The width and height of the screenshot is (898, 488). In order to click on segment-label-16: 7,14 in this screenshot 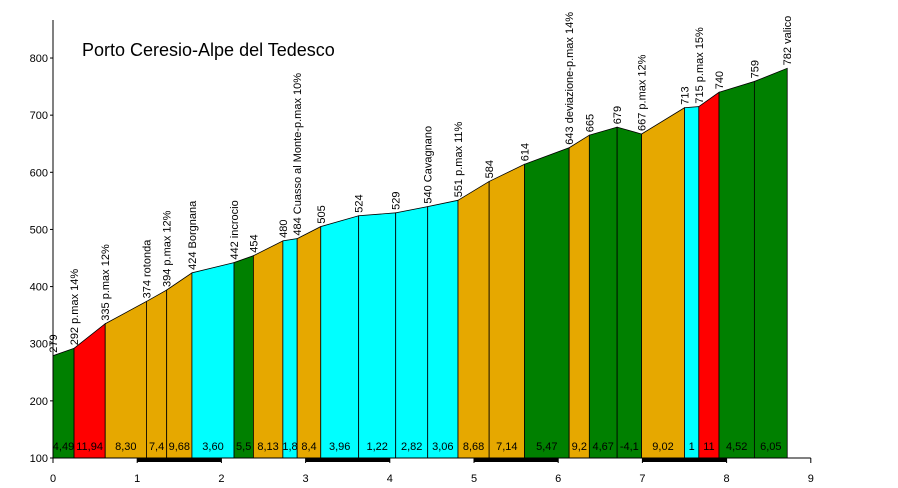, I will do `click(506, 447)`.